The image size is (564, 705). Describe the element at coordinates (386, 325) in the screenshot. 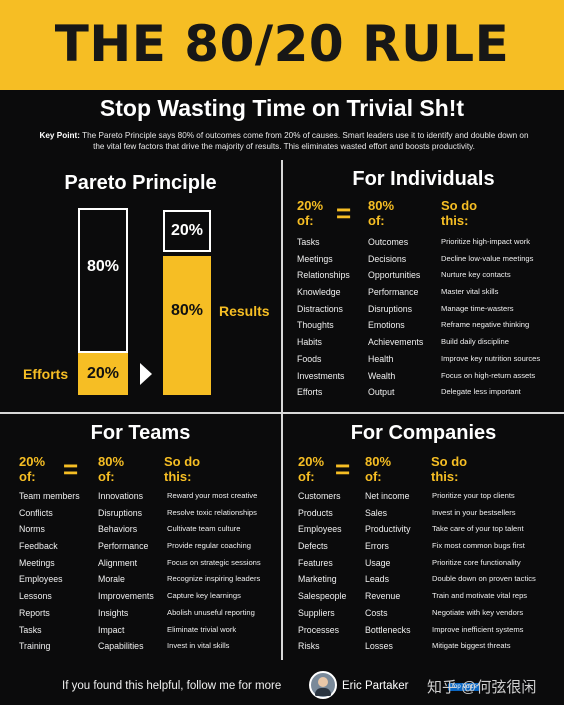

I see `list-item: Emotions` at that location.